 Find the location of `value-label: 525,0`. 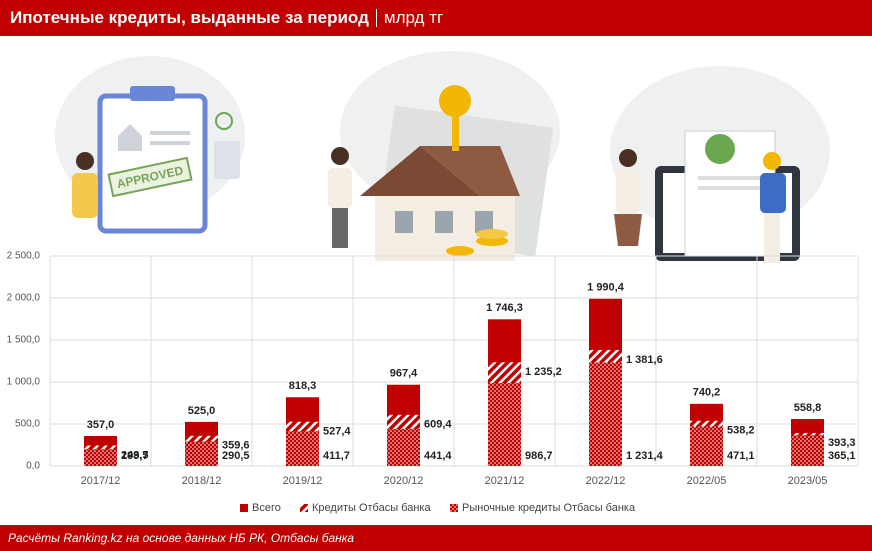

value-label: 525,0 is located at coordinates (202, 411).